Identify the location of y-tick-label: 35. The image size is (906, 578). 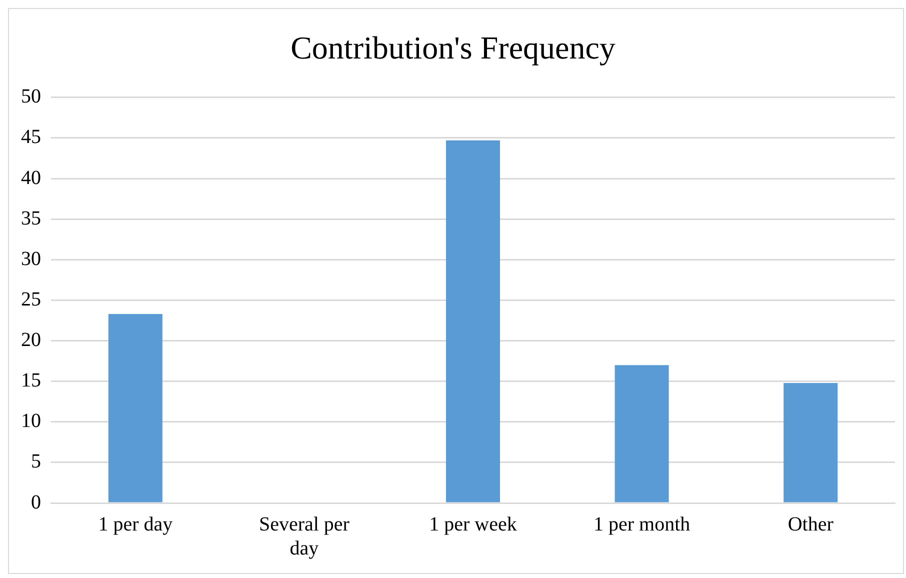
(31, 218).